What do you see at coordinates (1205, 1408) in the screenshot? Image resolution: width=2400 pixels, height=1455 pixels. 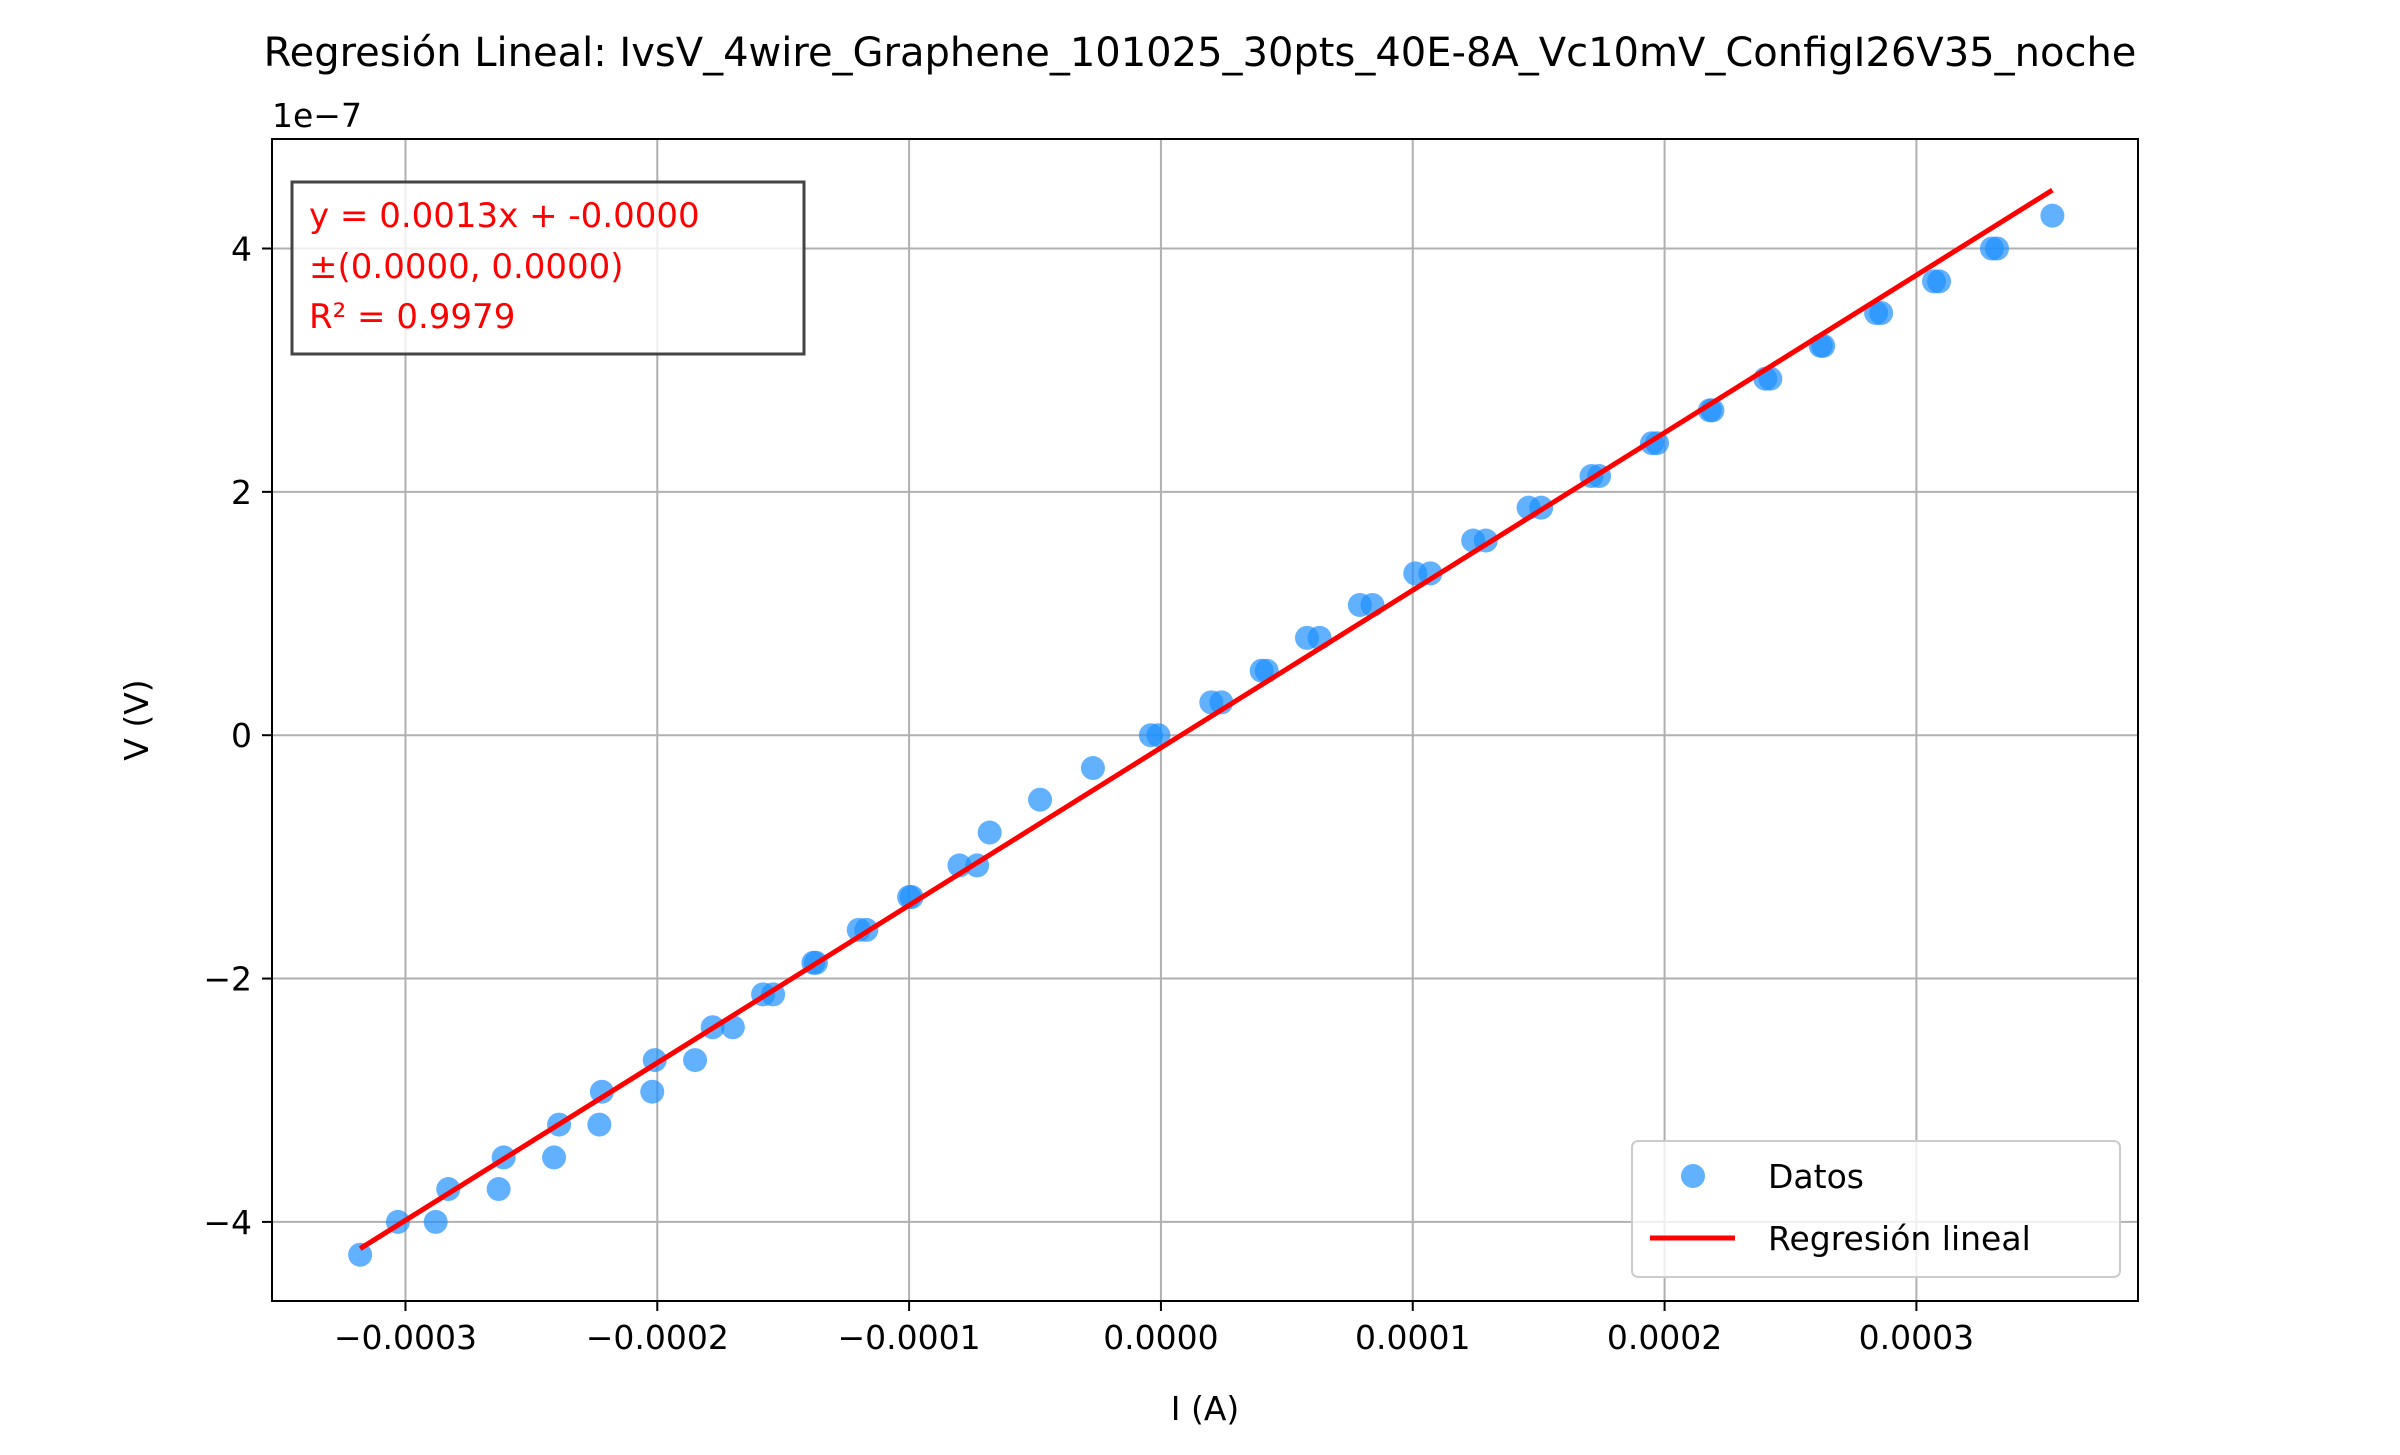 I see `x-axis-label: I (A)` at bounding box center [1205, 1408].